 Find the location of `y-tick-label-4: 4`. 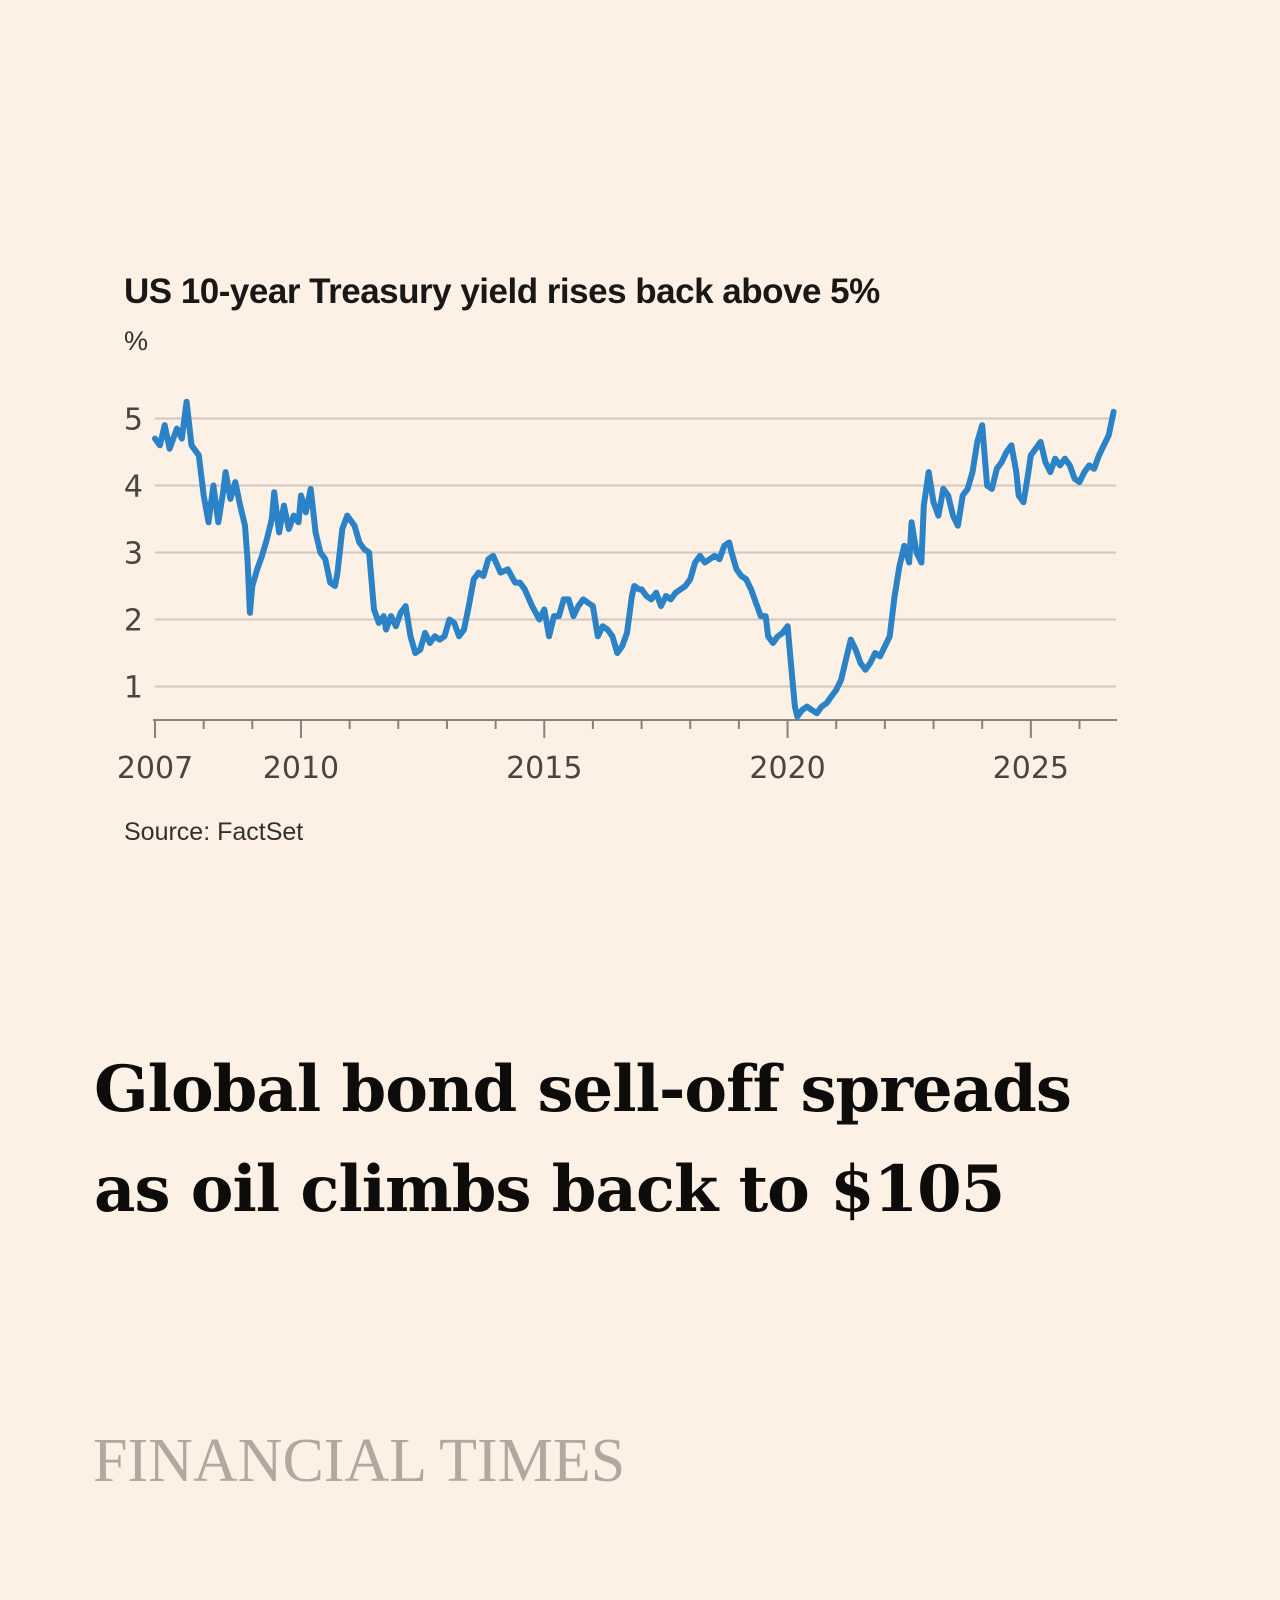

y-tick-label-4: 4 is located at coordinates (133, 487).